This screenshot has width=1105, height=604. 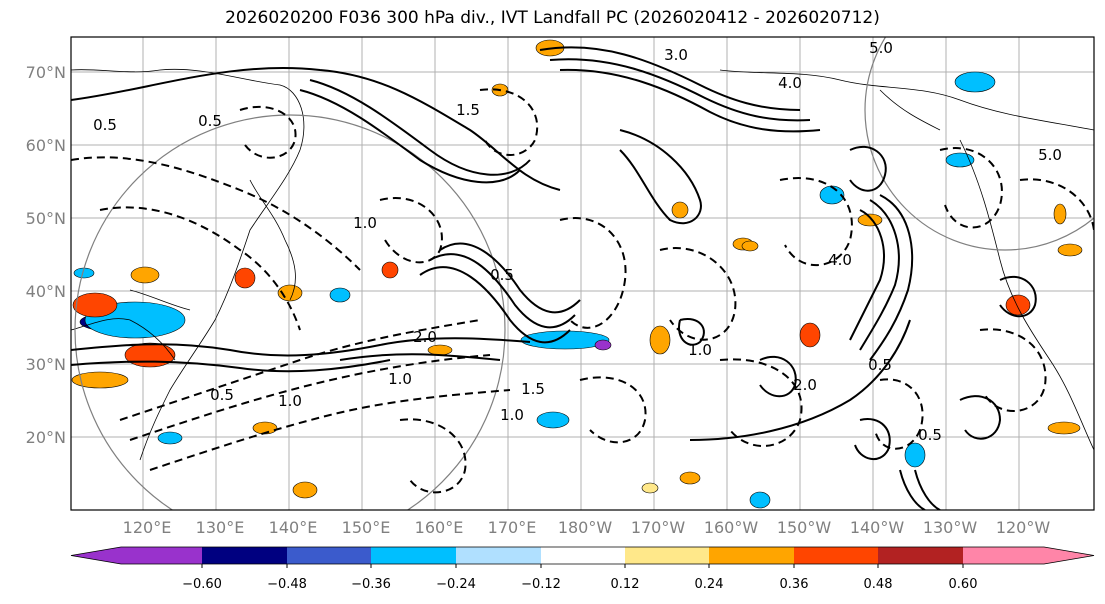 What do you see at coordinates (1023, 527) in the screenshot?
I see `lon-label: 120°W` at bounding box center [1023, 527].